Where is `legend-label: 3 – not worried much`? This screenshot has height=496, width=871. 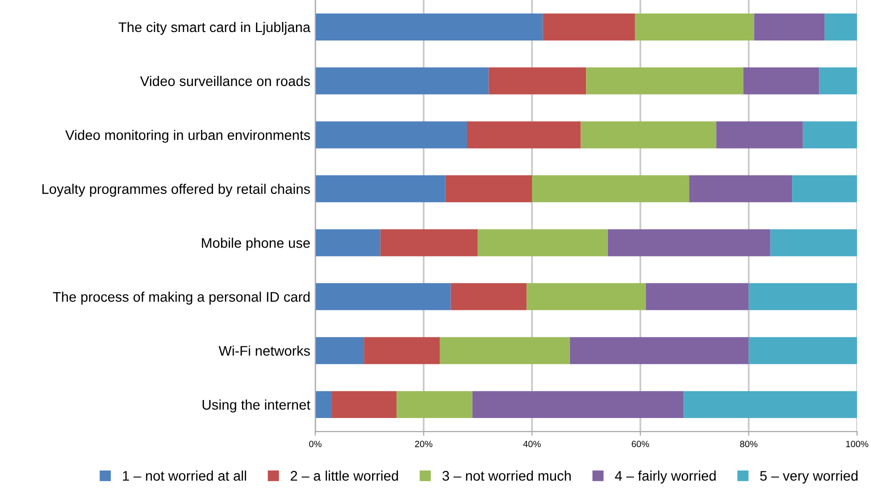 legend-label: 3 – not worried much is located at coordinates (506, 475).